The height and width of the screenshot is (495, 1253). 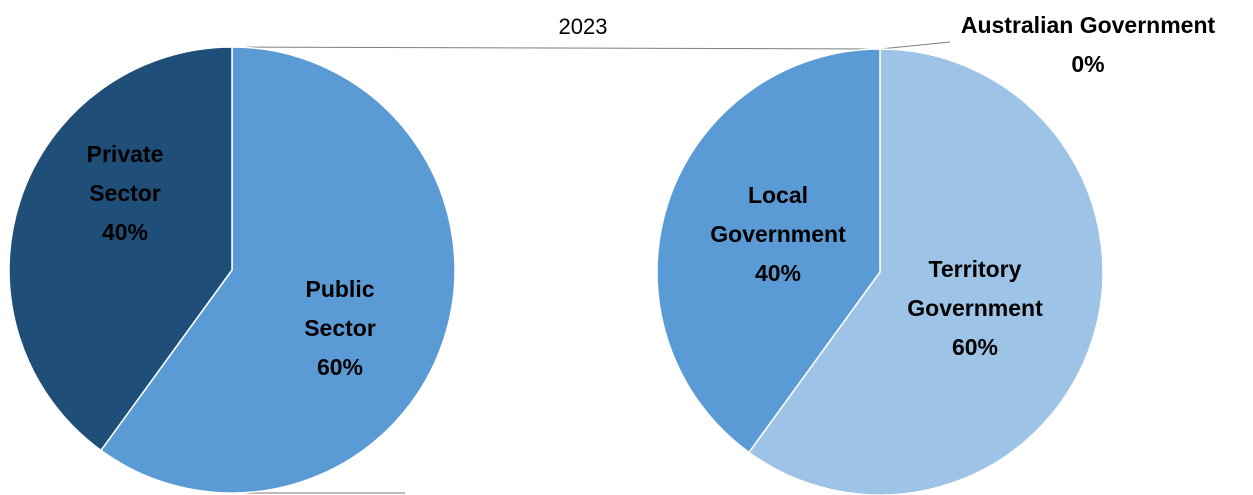 I want to click on data-label-private-sector: Private Sector 40%, so click(x=125, y=193).